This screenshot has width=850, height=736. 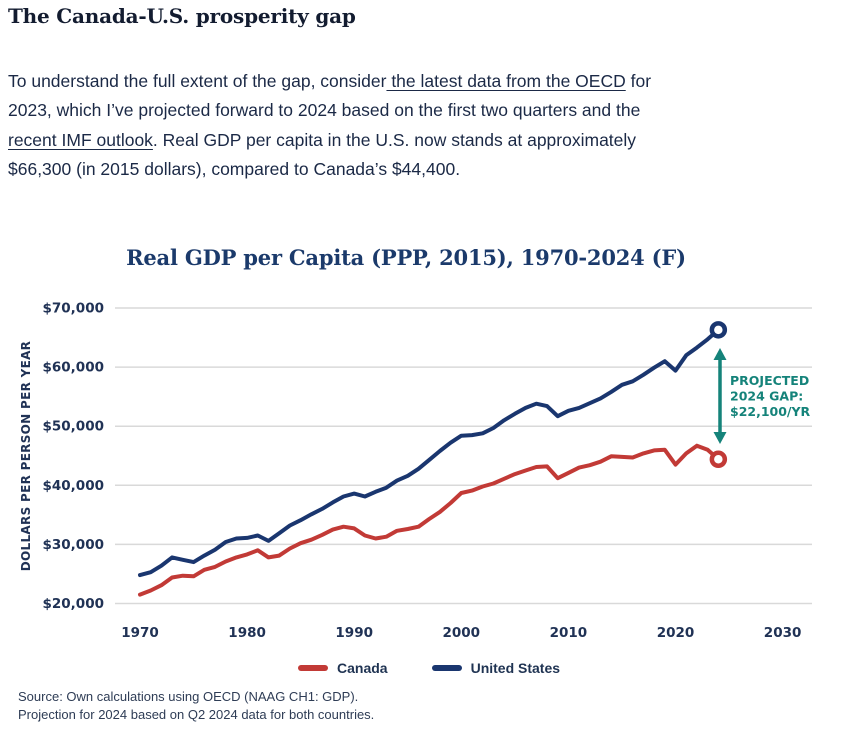 I want to click on x-tick-label: 1980, so click(x=247, y=633).